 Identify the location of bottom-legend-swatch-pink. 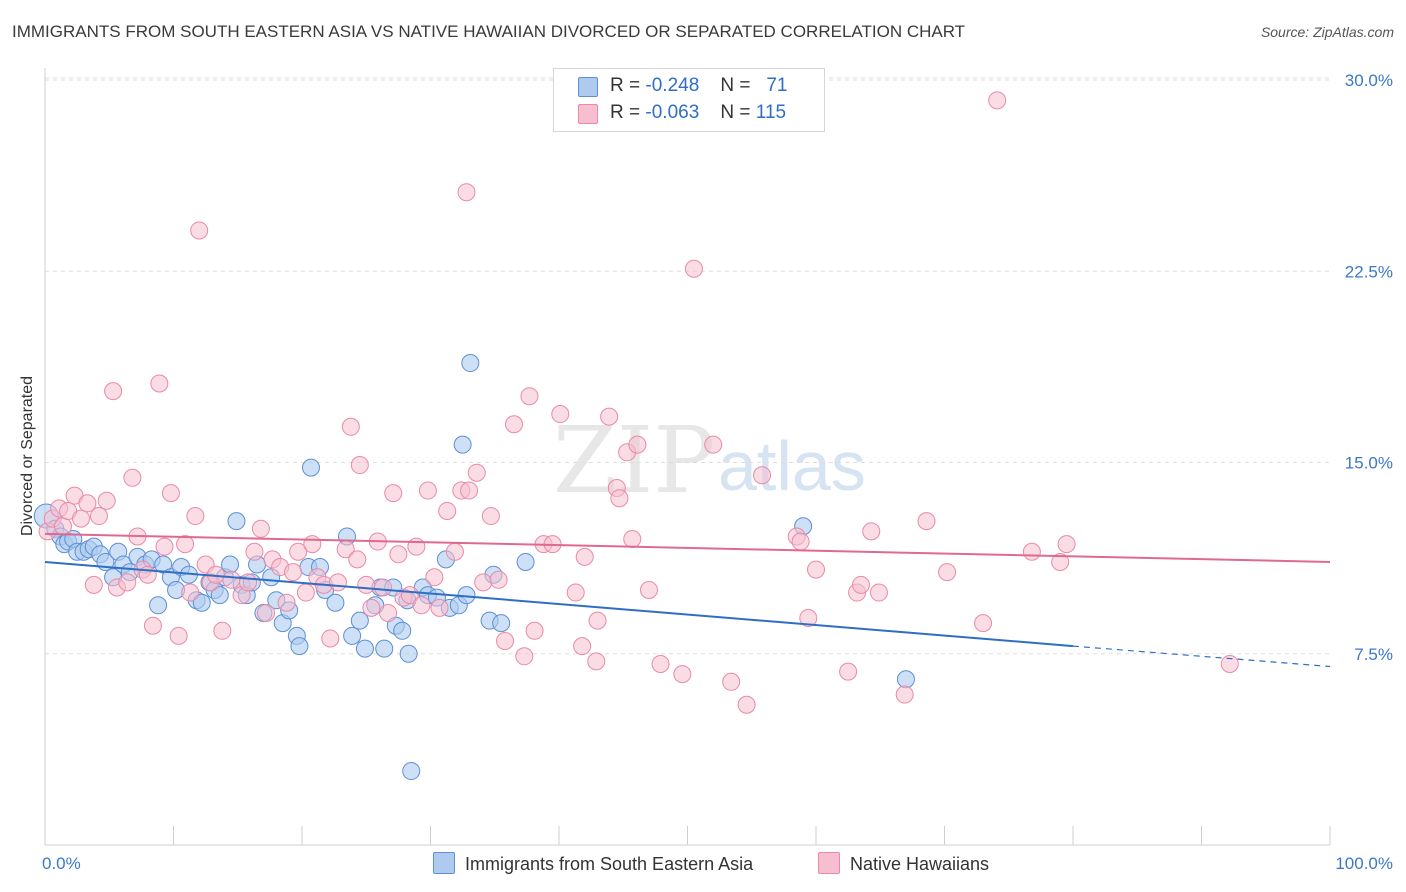
(829, 863).